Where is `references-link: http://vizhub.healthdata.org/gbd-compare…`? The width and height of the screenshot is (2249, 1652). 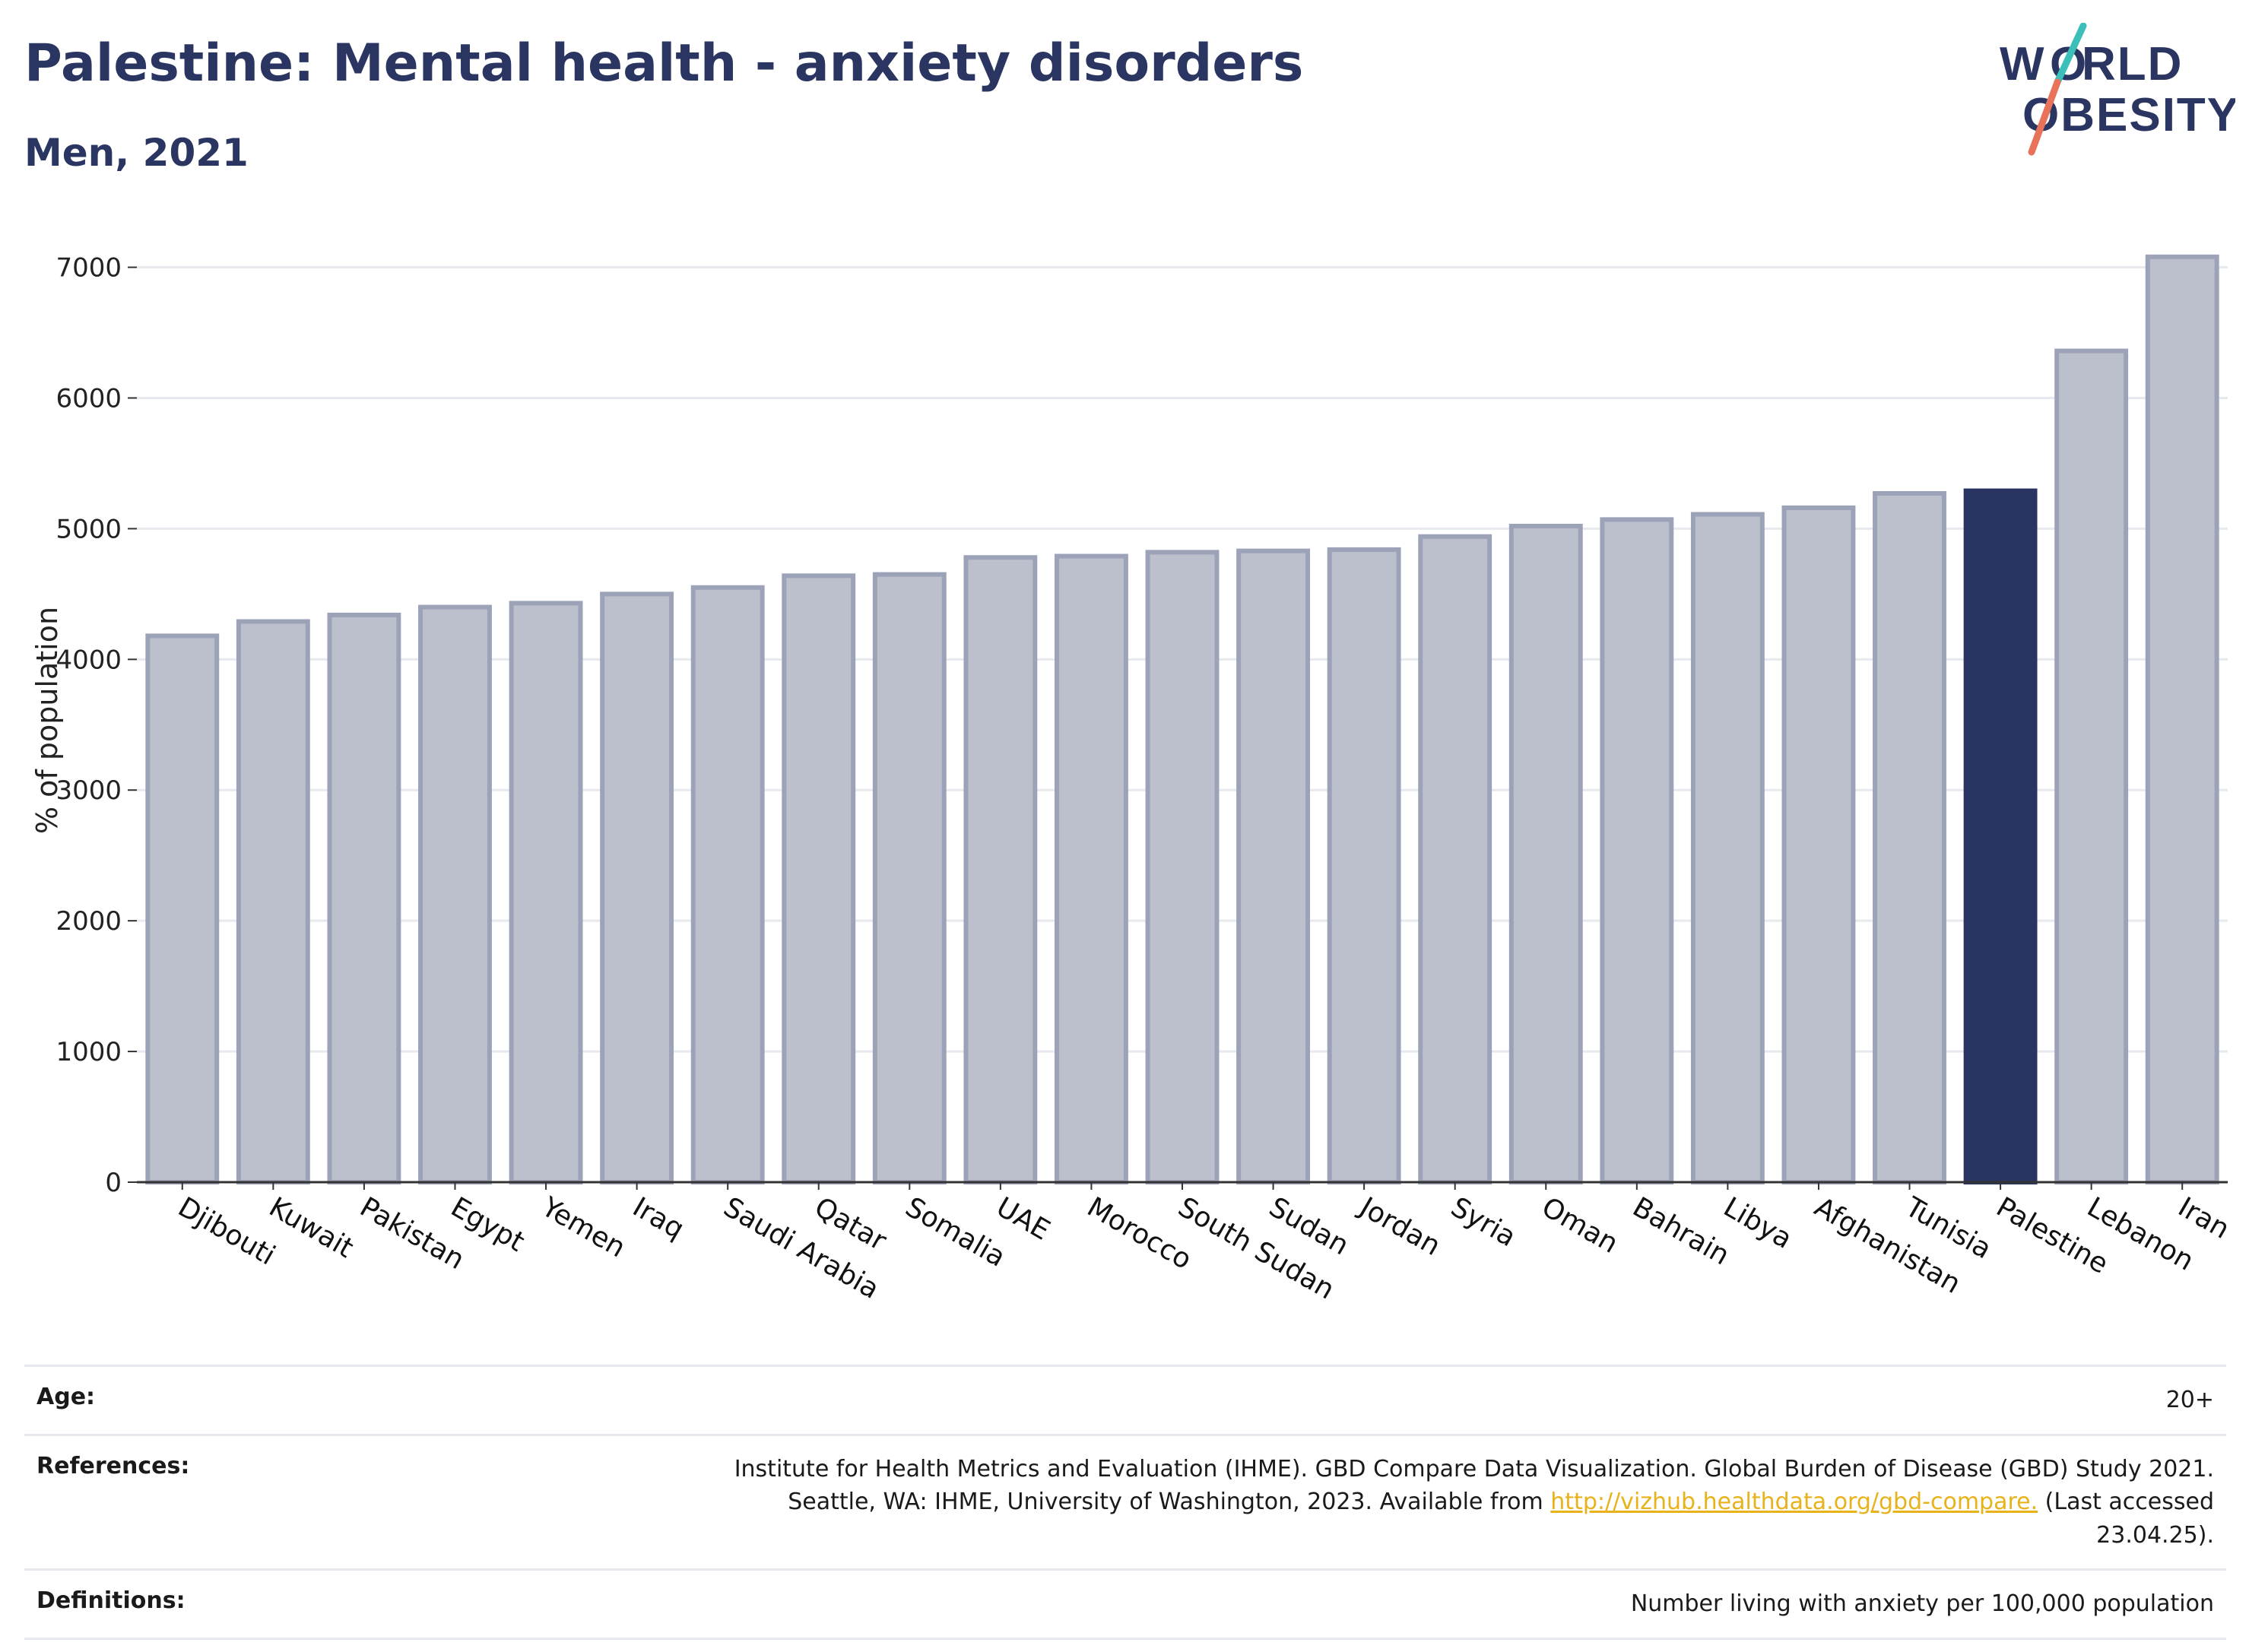 references-link: http://vizhub.healthdata.org/gbd-compare… is located at coordinates (1794, 1502).